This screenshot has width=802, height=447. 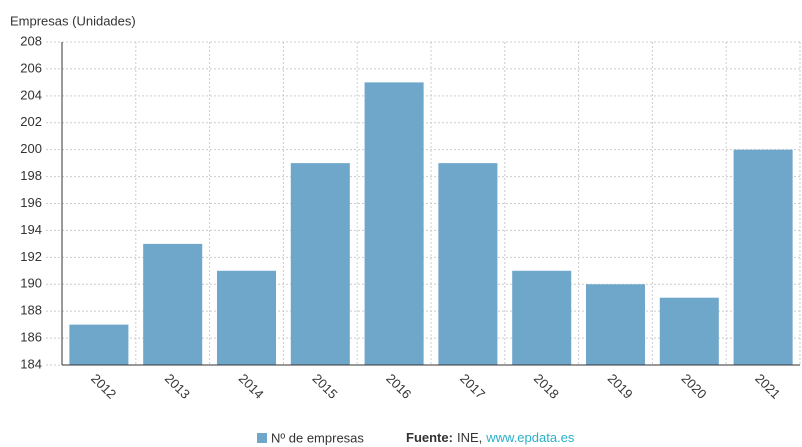 I want to click on source: Fuente: INE, www.epdata.es, so click(x=490, y=437).